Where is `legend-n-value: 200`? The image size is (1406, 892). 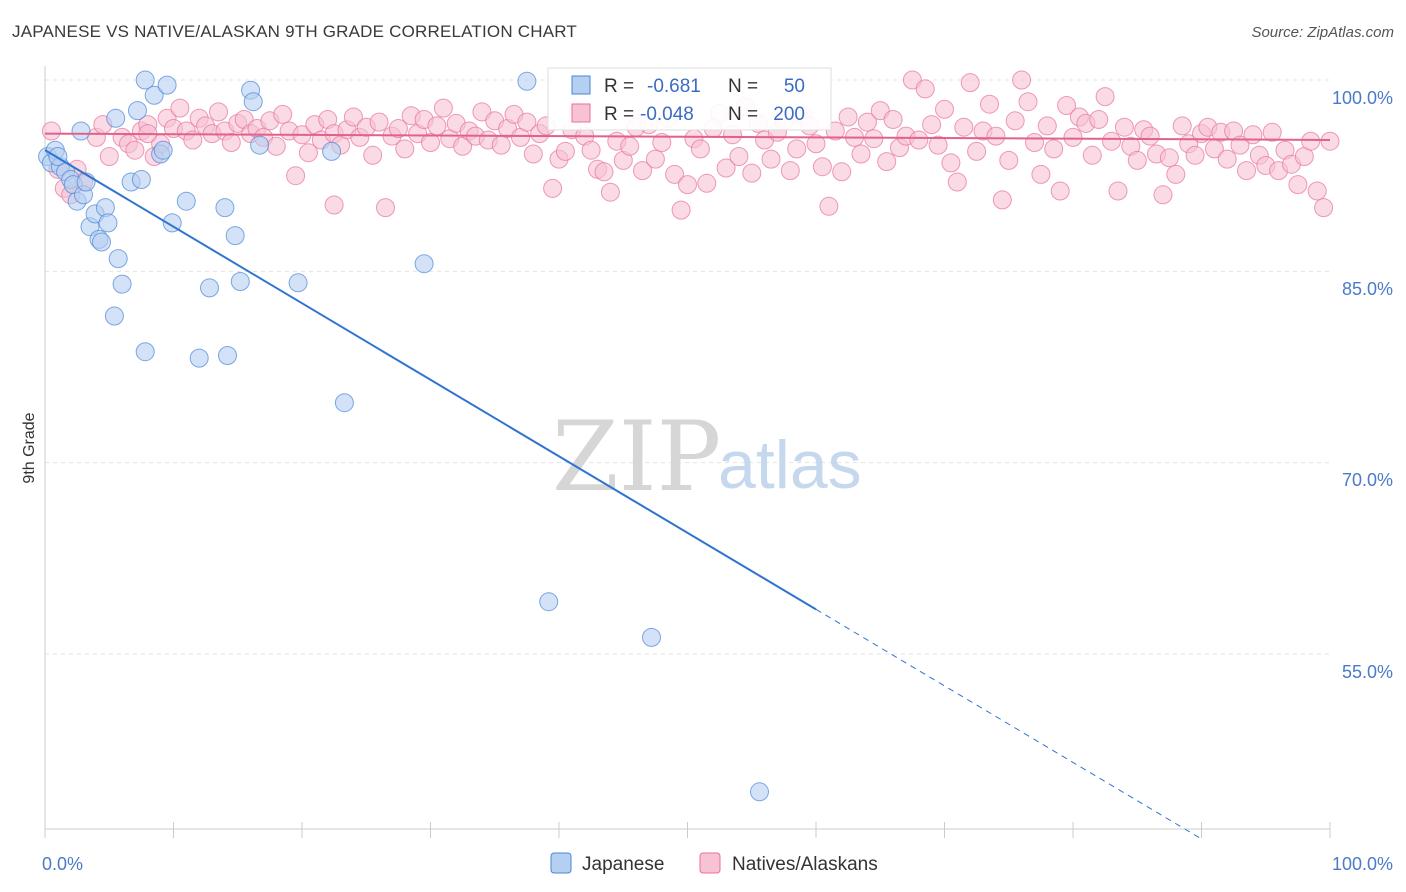 legend-n-value: 200 is located at coordinates (789, 114).